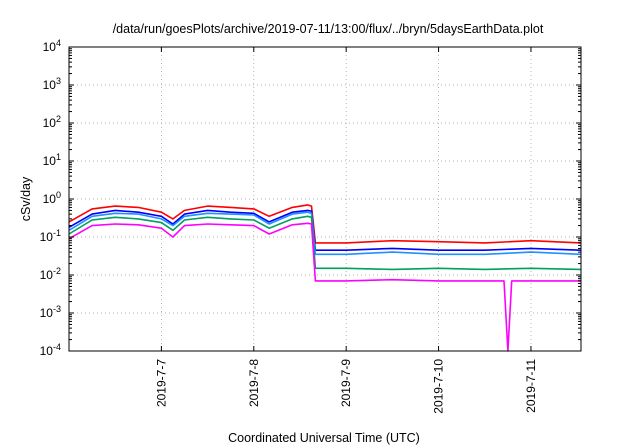  I want to click on x-axis-label: Coordinated Universal Time (UTC), so click(324, 438).